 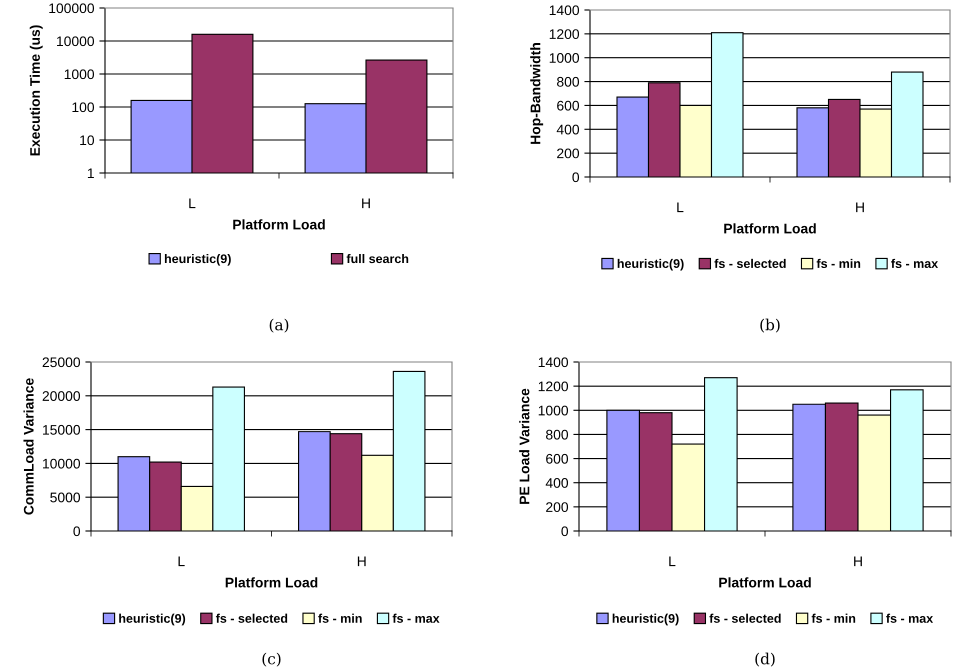 I want to click on y-axis-title: Hop-Bandwidth, so click(x=537, y=93).